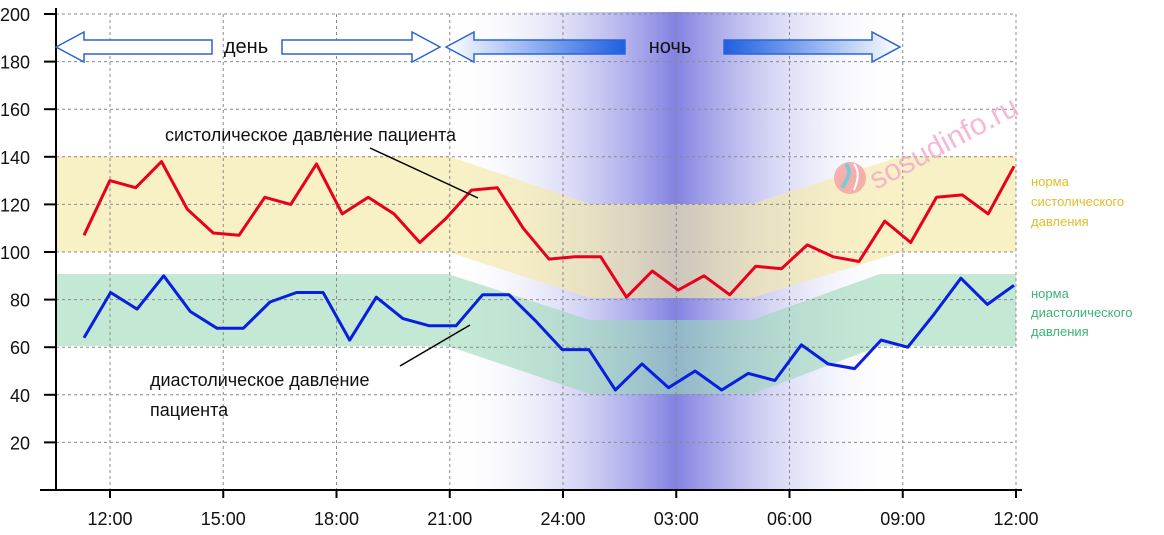 This screenshot has width=1164, height=535. Describe the element at coordinates (424, 173) in the screenshot. I see `systolic-pointer` at that location.